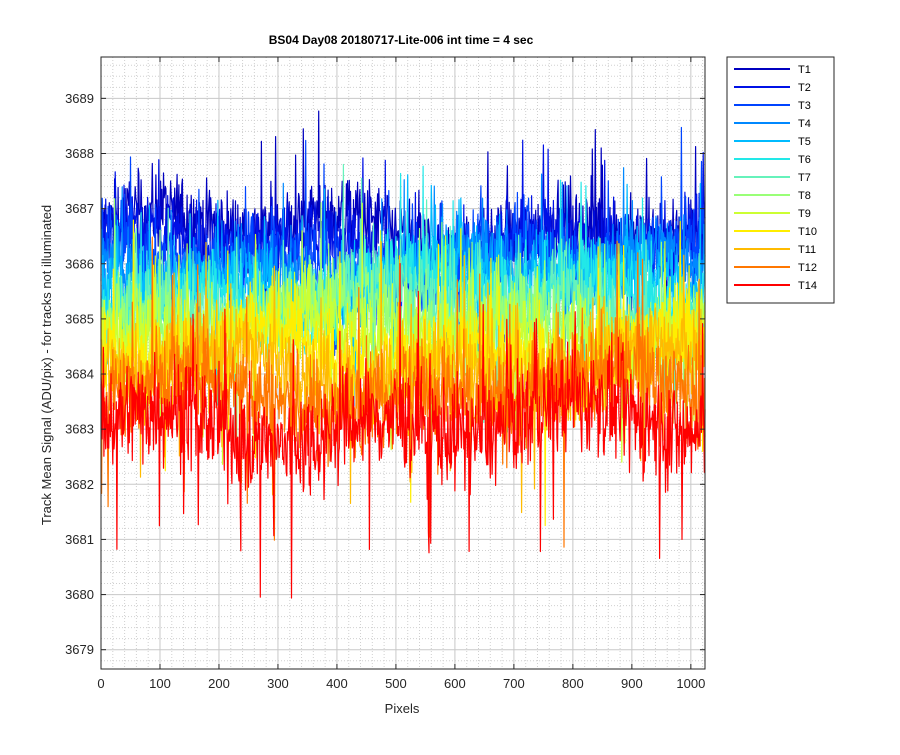 This screenshot has height=755, width=900. What do you see at coordinates (804, 160) in the screenshot?
I see `legend-label-t6: T6` at bounding box center [804, 160].